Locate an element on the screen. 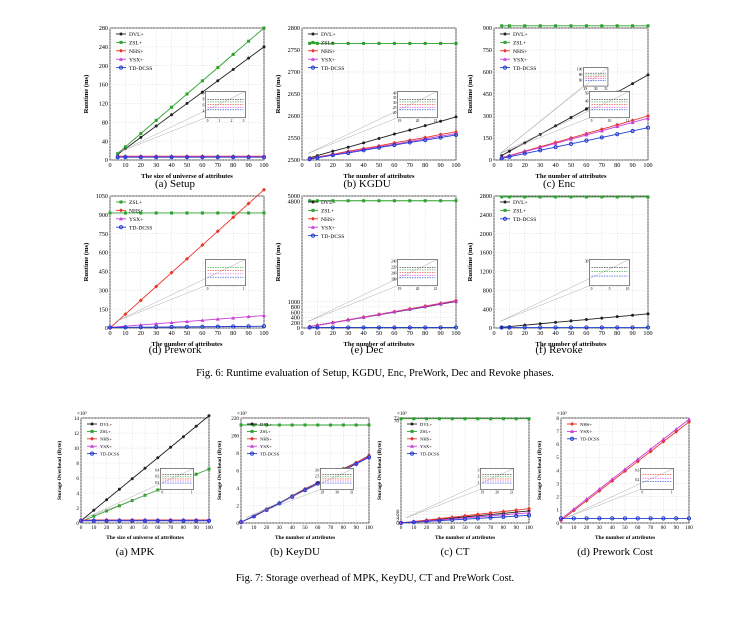 This screenshot has height=617, width=750. dec-inset-ytick: 220 is located at coordinates (394, 267).